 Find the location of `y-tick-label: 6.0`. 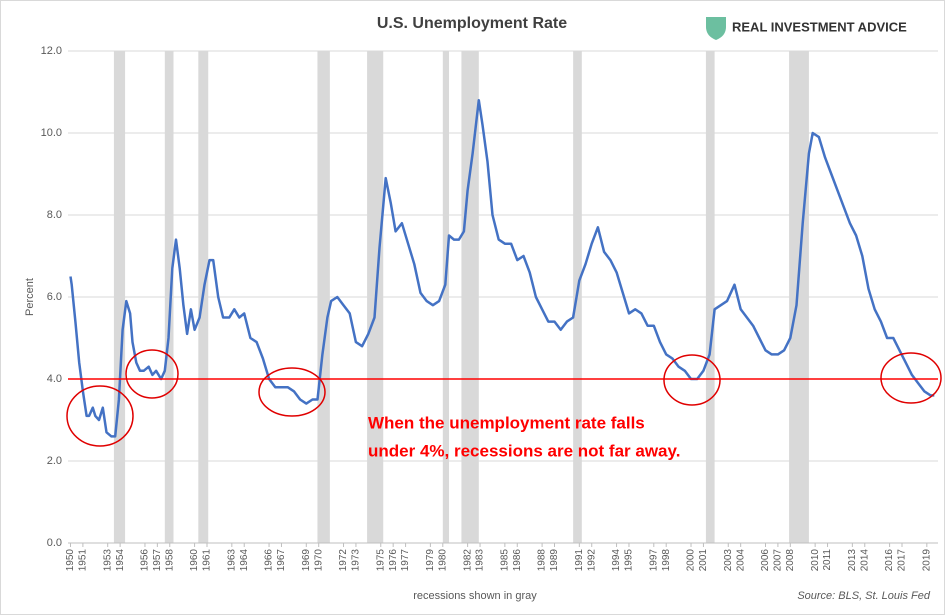

y-tick-label: 6.0 is located at coordinates (54, 297).